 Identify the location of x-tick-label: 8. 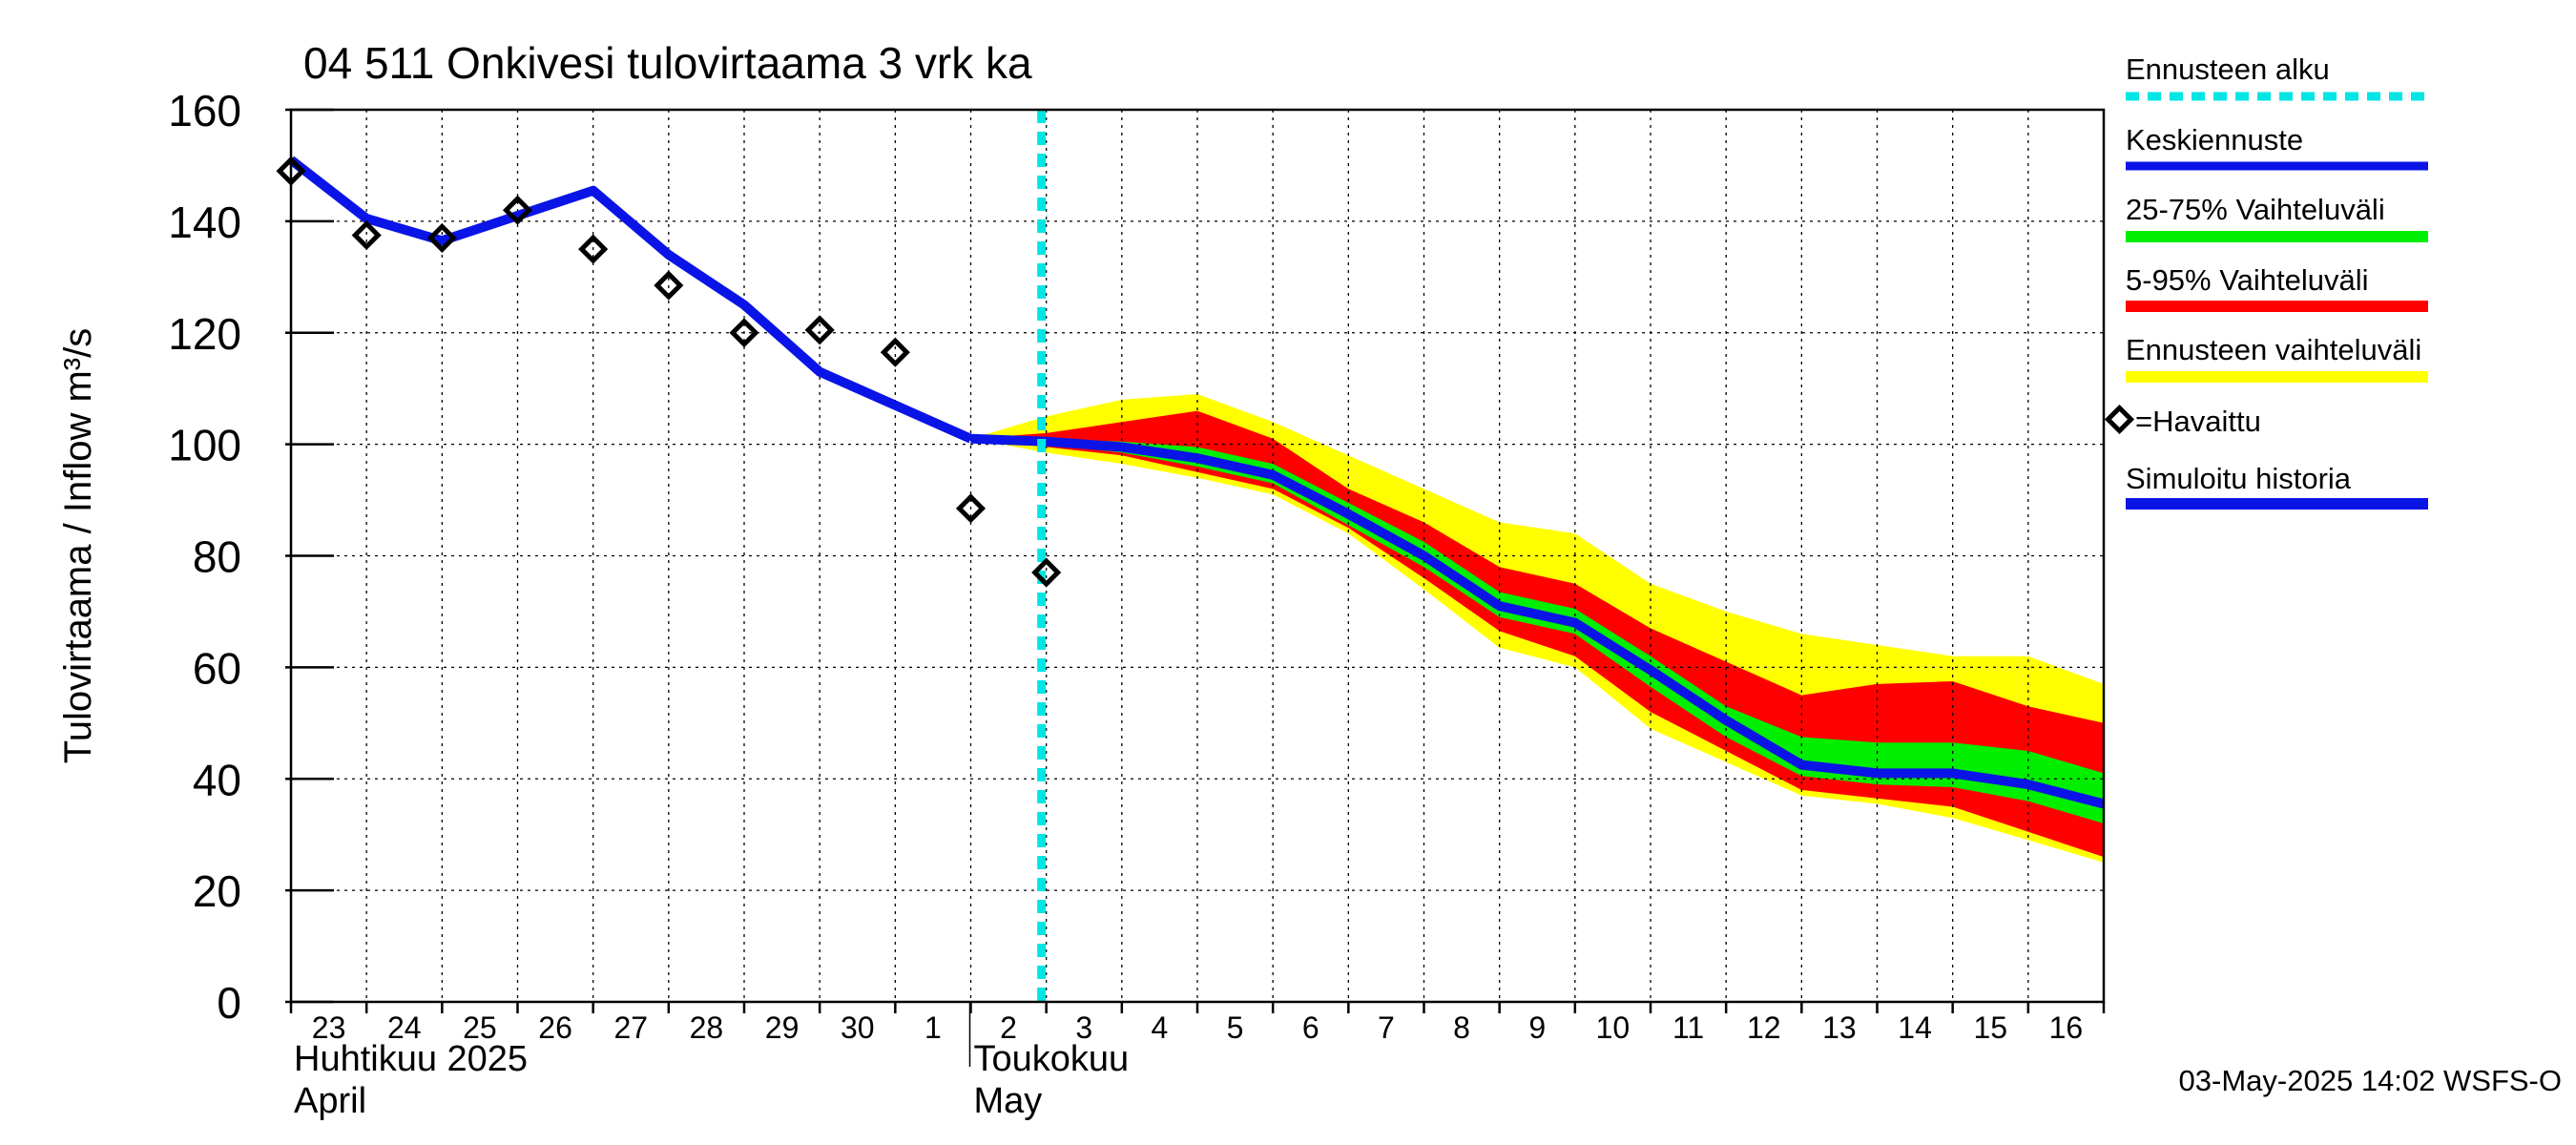
(1461, 1027).